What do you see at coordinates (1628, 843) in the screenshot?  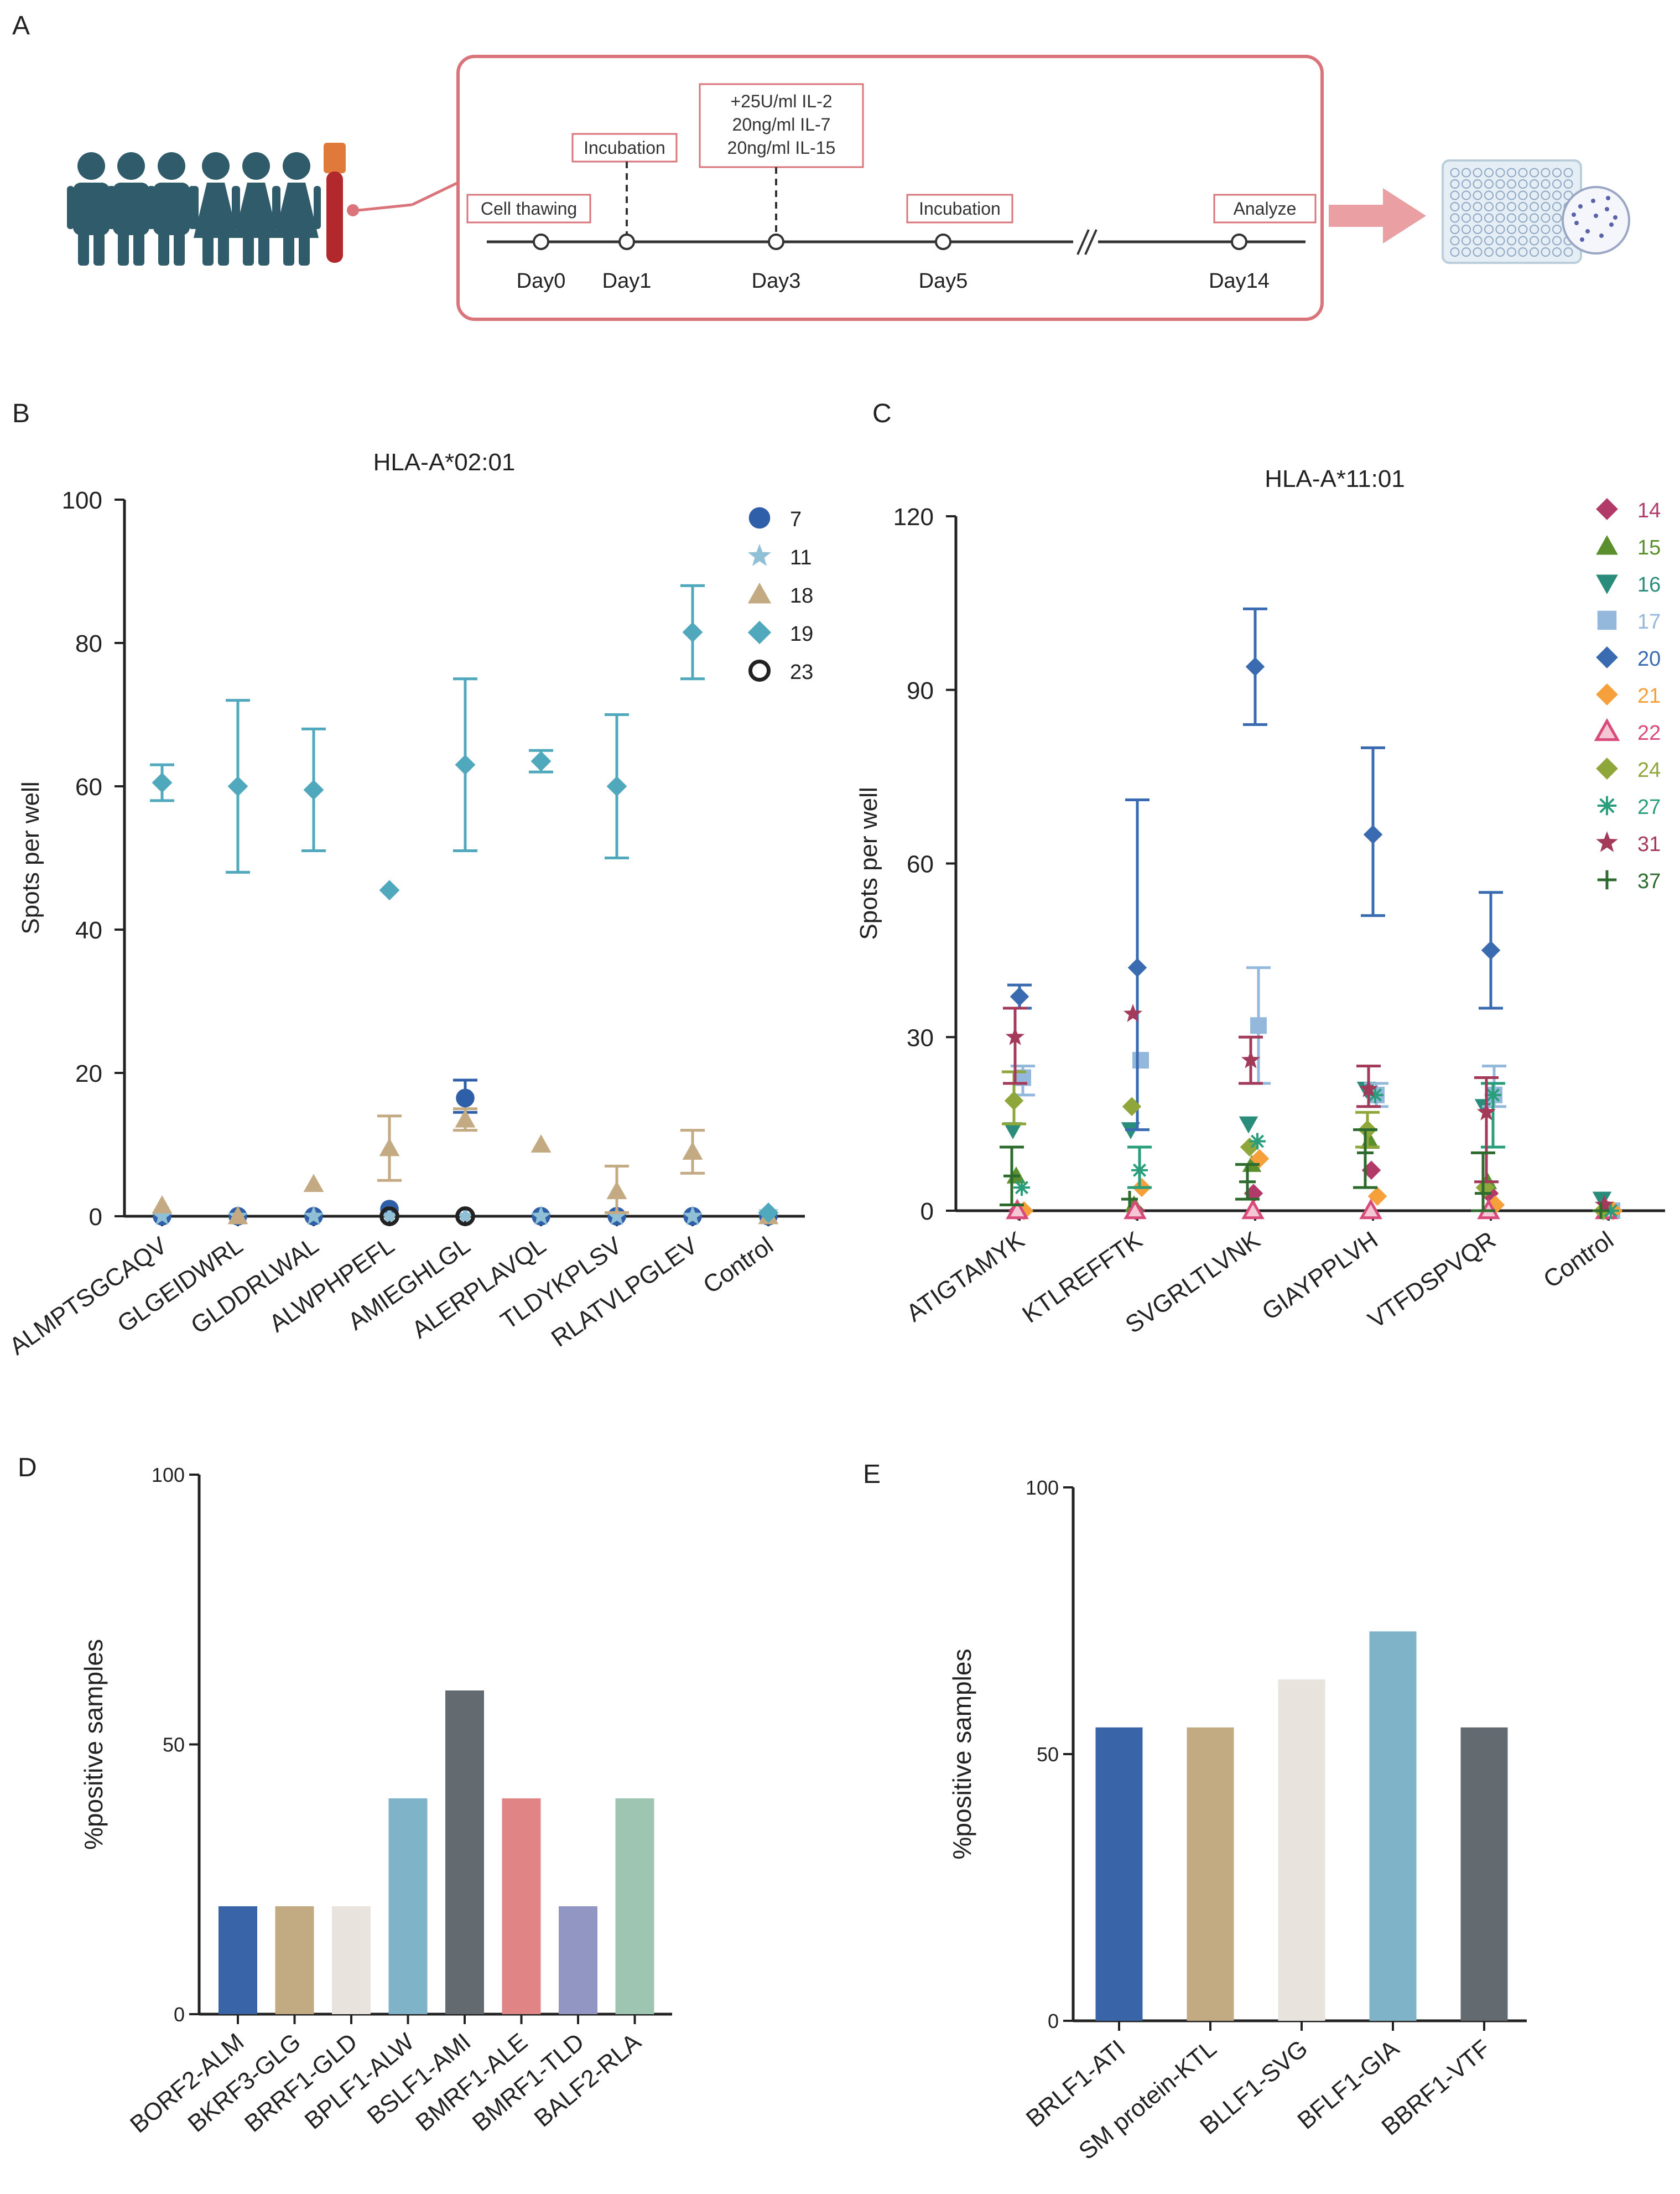 I see `legend-item-31: 31` at bounding box center [1628, 843].